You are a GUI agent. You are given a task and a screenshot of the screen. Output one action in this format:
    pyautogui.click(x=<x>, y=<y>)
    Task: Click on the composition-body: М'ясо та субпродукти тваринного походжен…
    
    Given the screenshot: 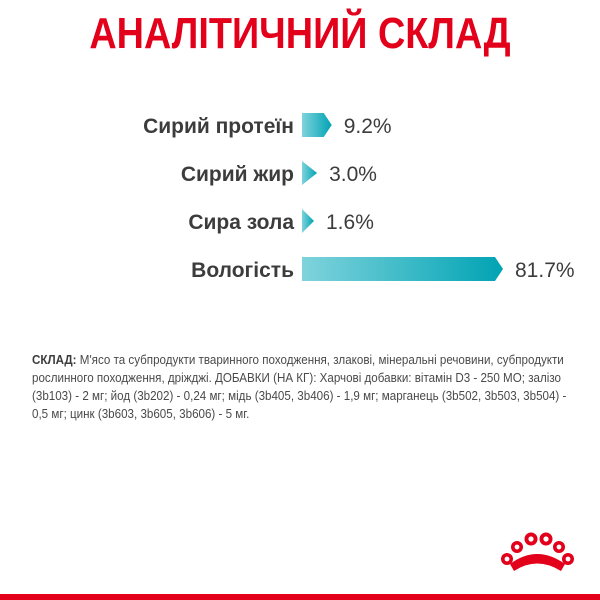 What is the action you would take?
    pyautogui.click(x=299, y=386)
    